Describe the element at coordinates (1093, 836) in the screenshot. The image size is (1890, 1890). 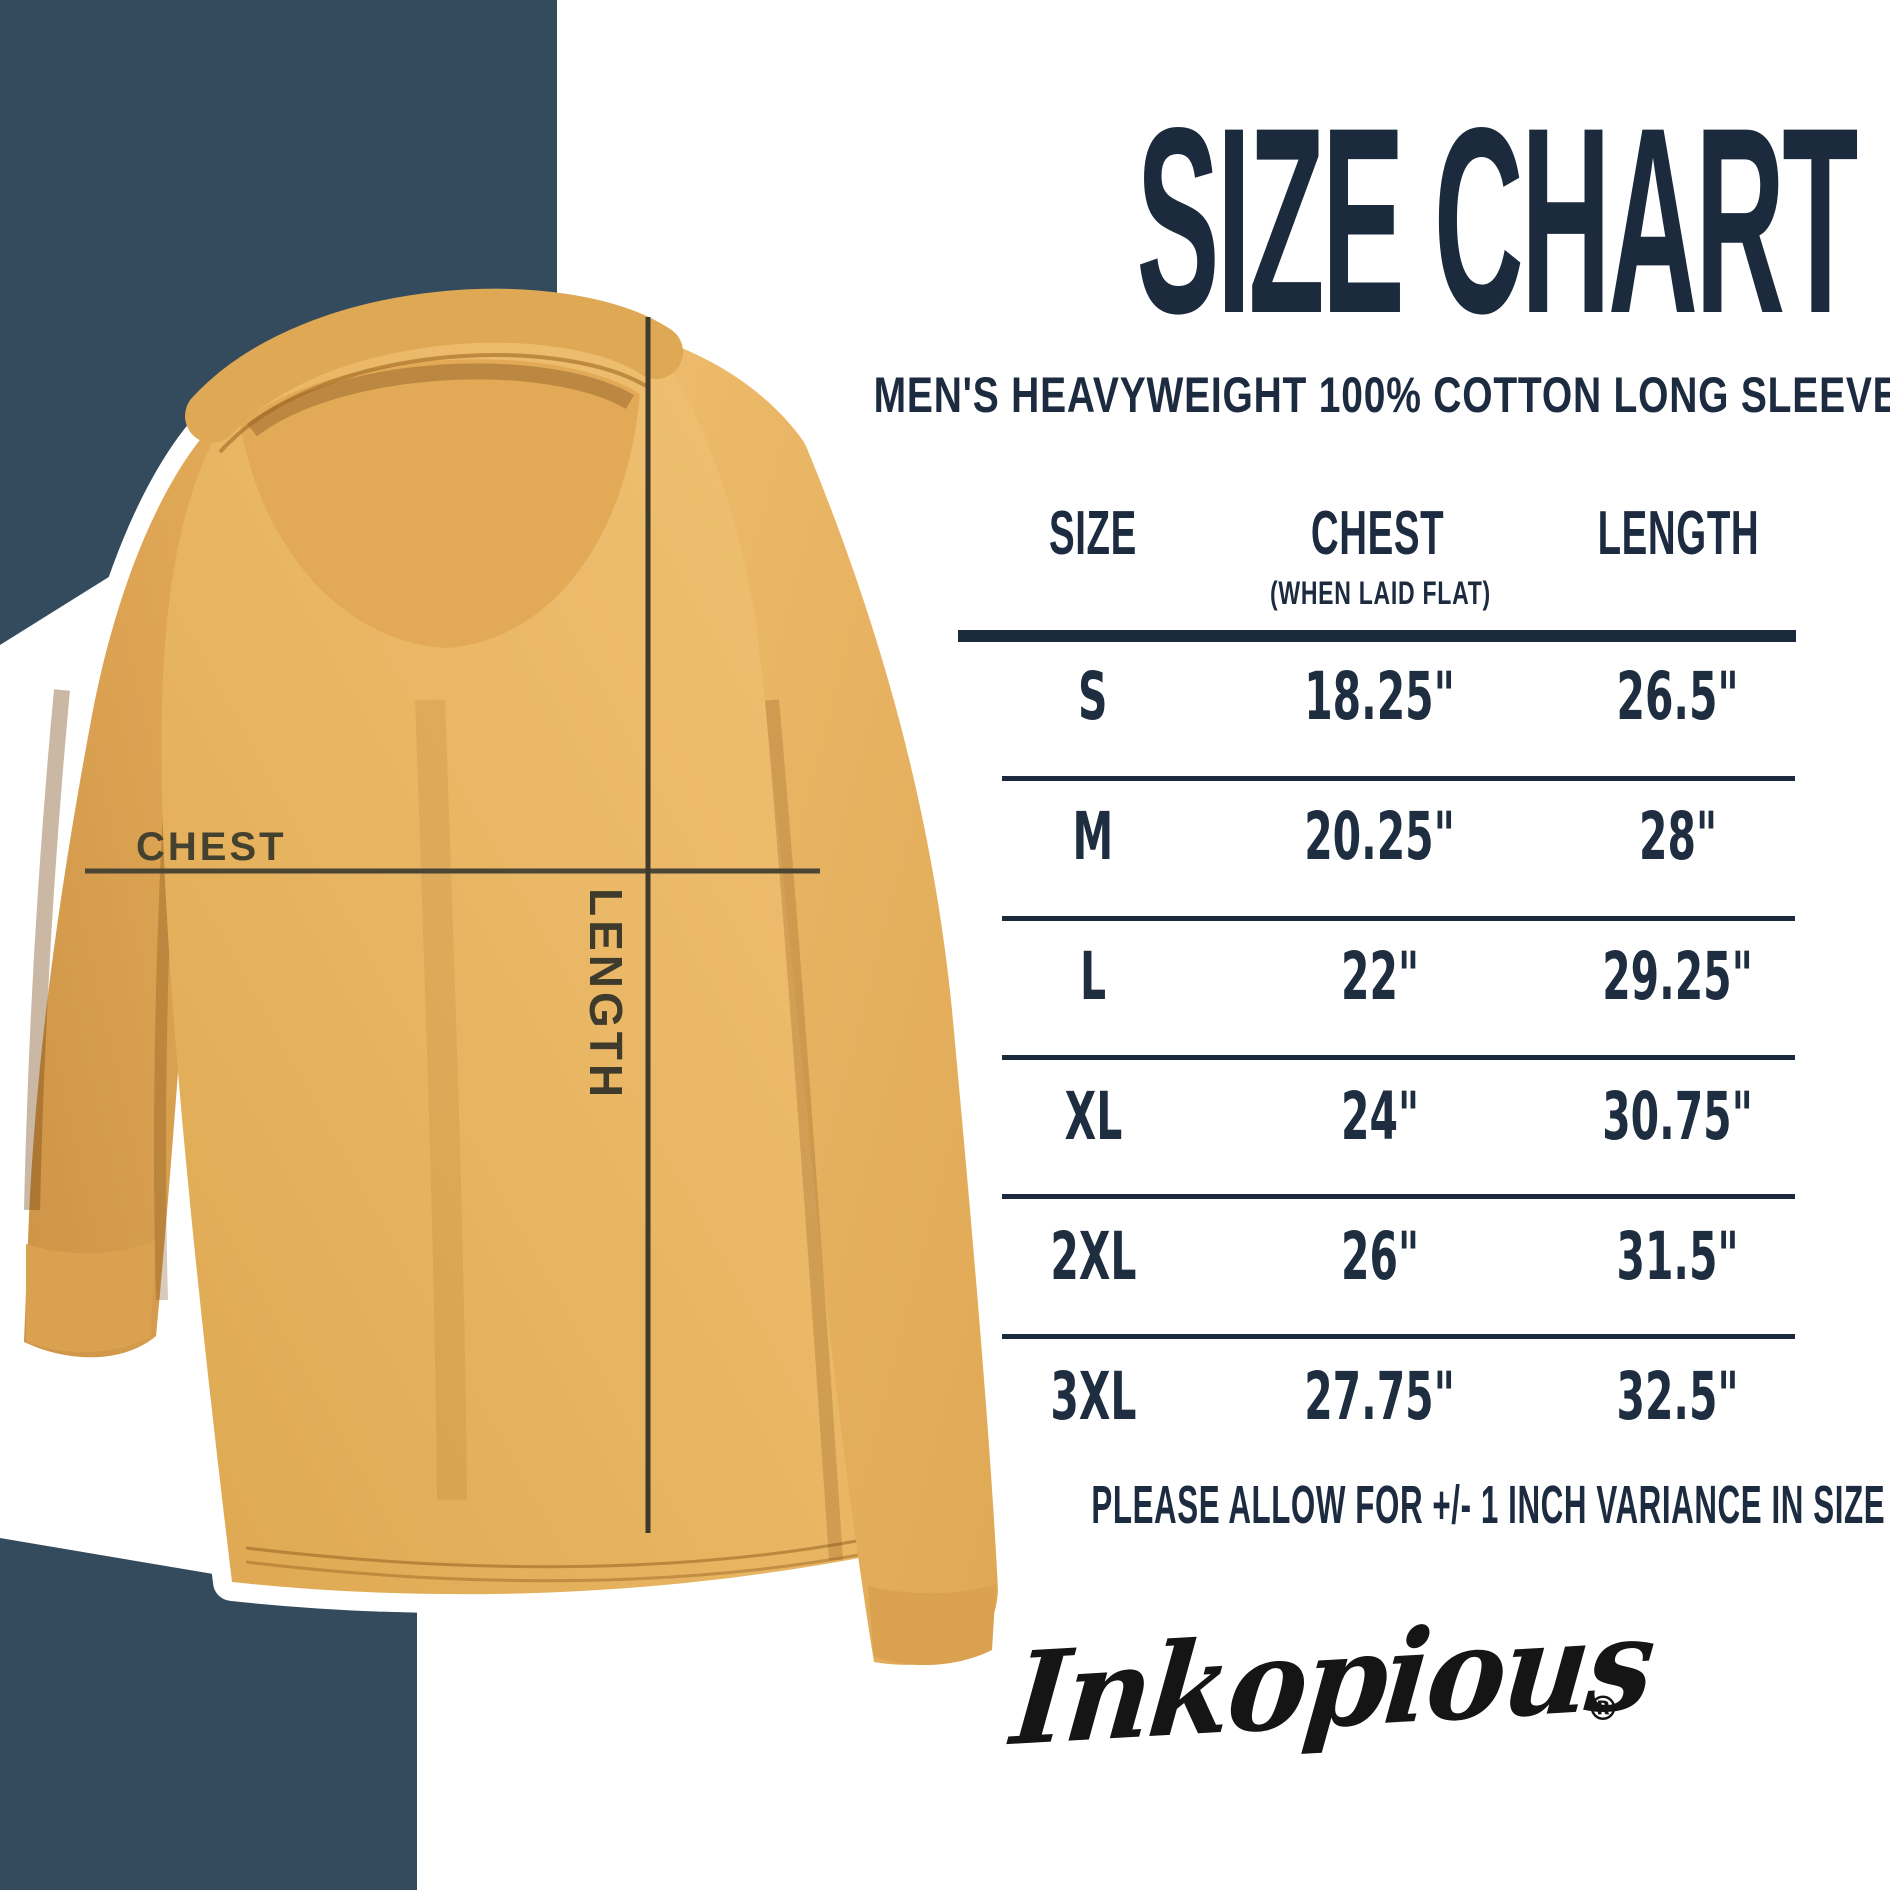
I see `row-m-size: M` at that location.